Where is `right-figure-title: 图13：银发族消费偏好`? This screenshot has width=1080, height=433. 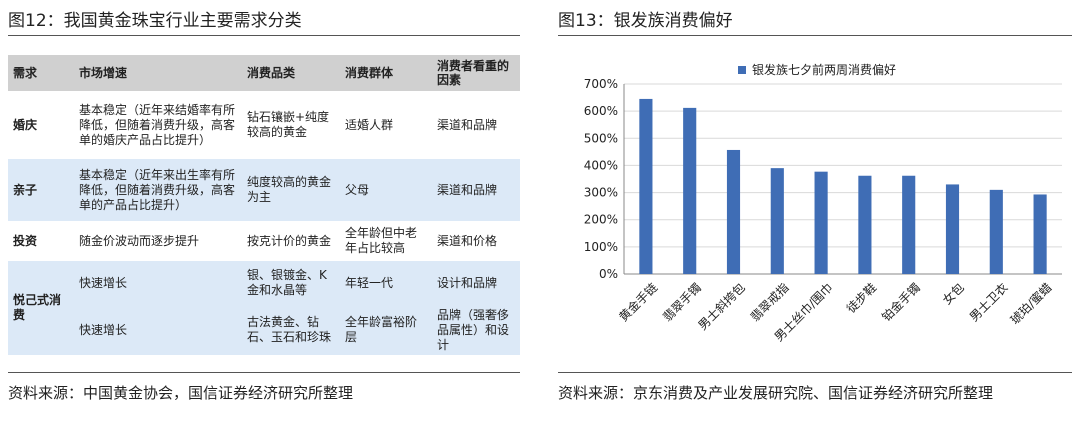
right-figure-title: 图13：银发族消费偏好 is located at coordinates (645, 21).